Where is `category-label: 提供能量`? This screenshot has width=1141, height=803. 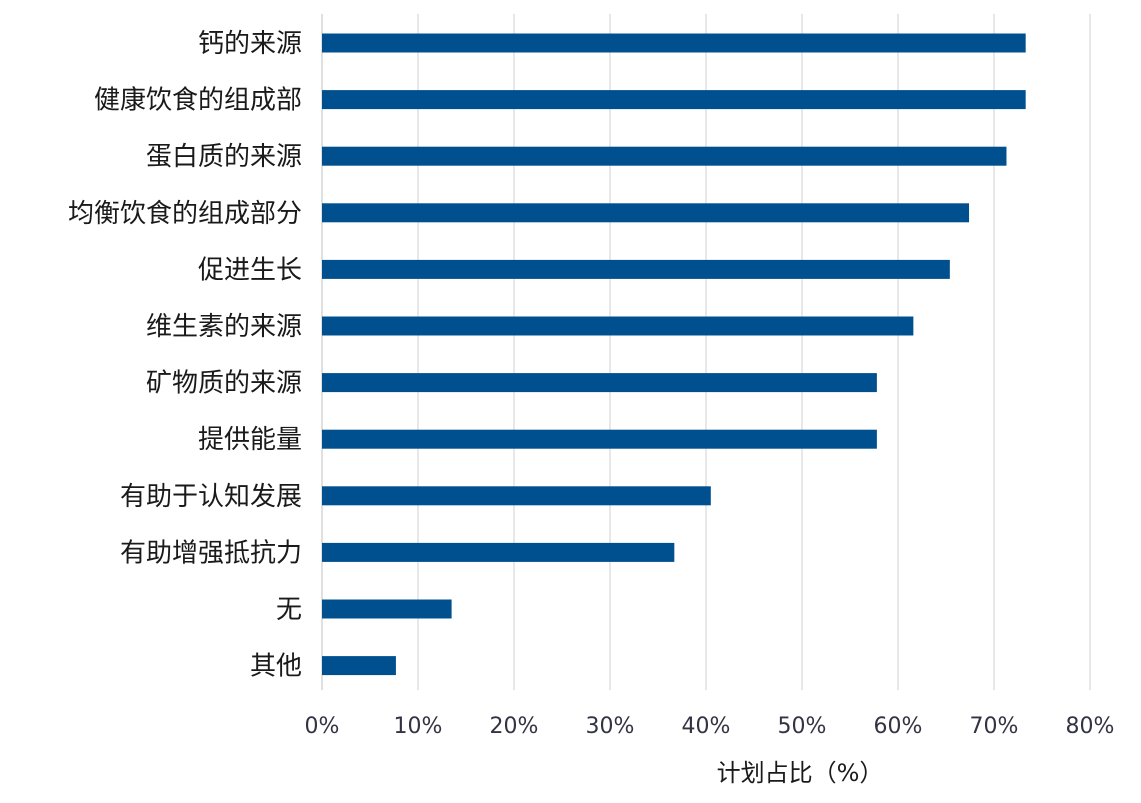 category-label: 提供能量 is located at coordinates (250, 440).